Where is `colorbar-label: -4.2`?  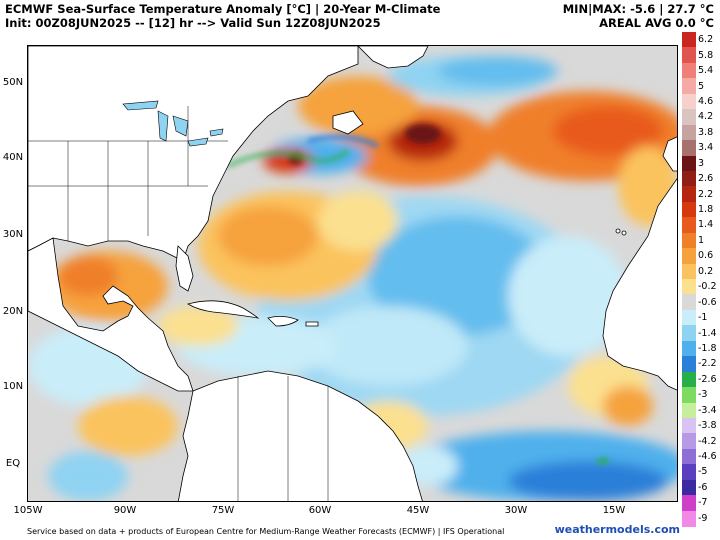
colorbar-label: -4.2 is located at coordinates (707, 441).